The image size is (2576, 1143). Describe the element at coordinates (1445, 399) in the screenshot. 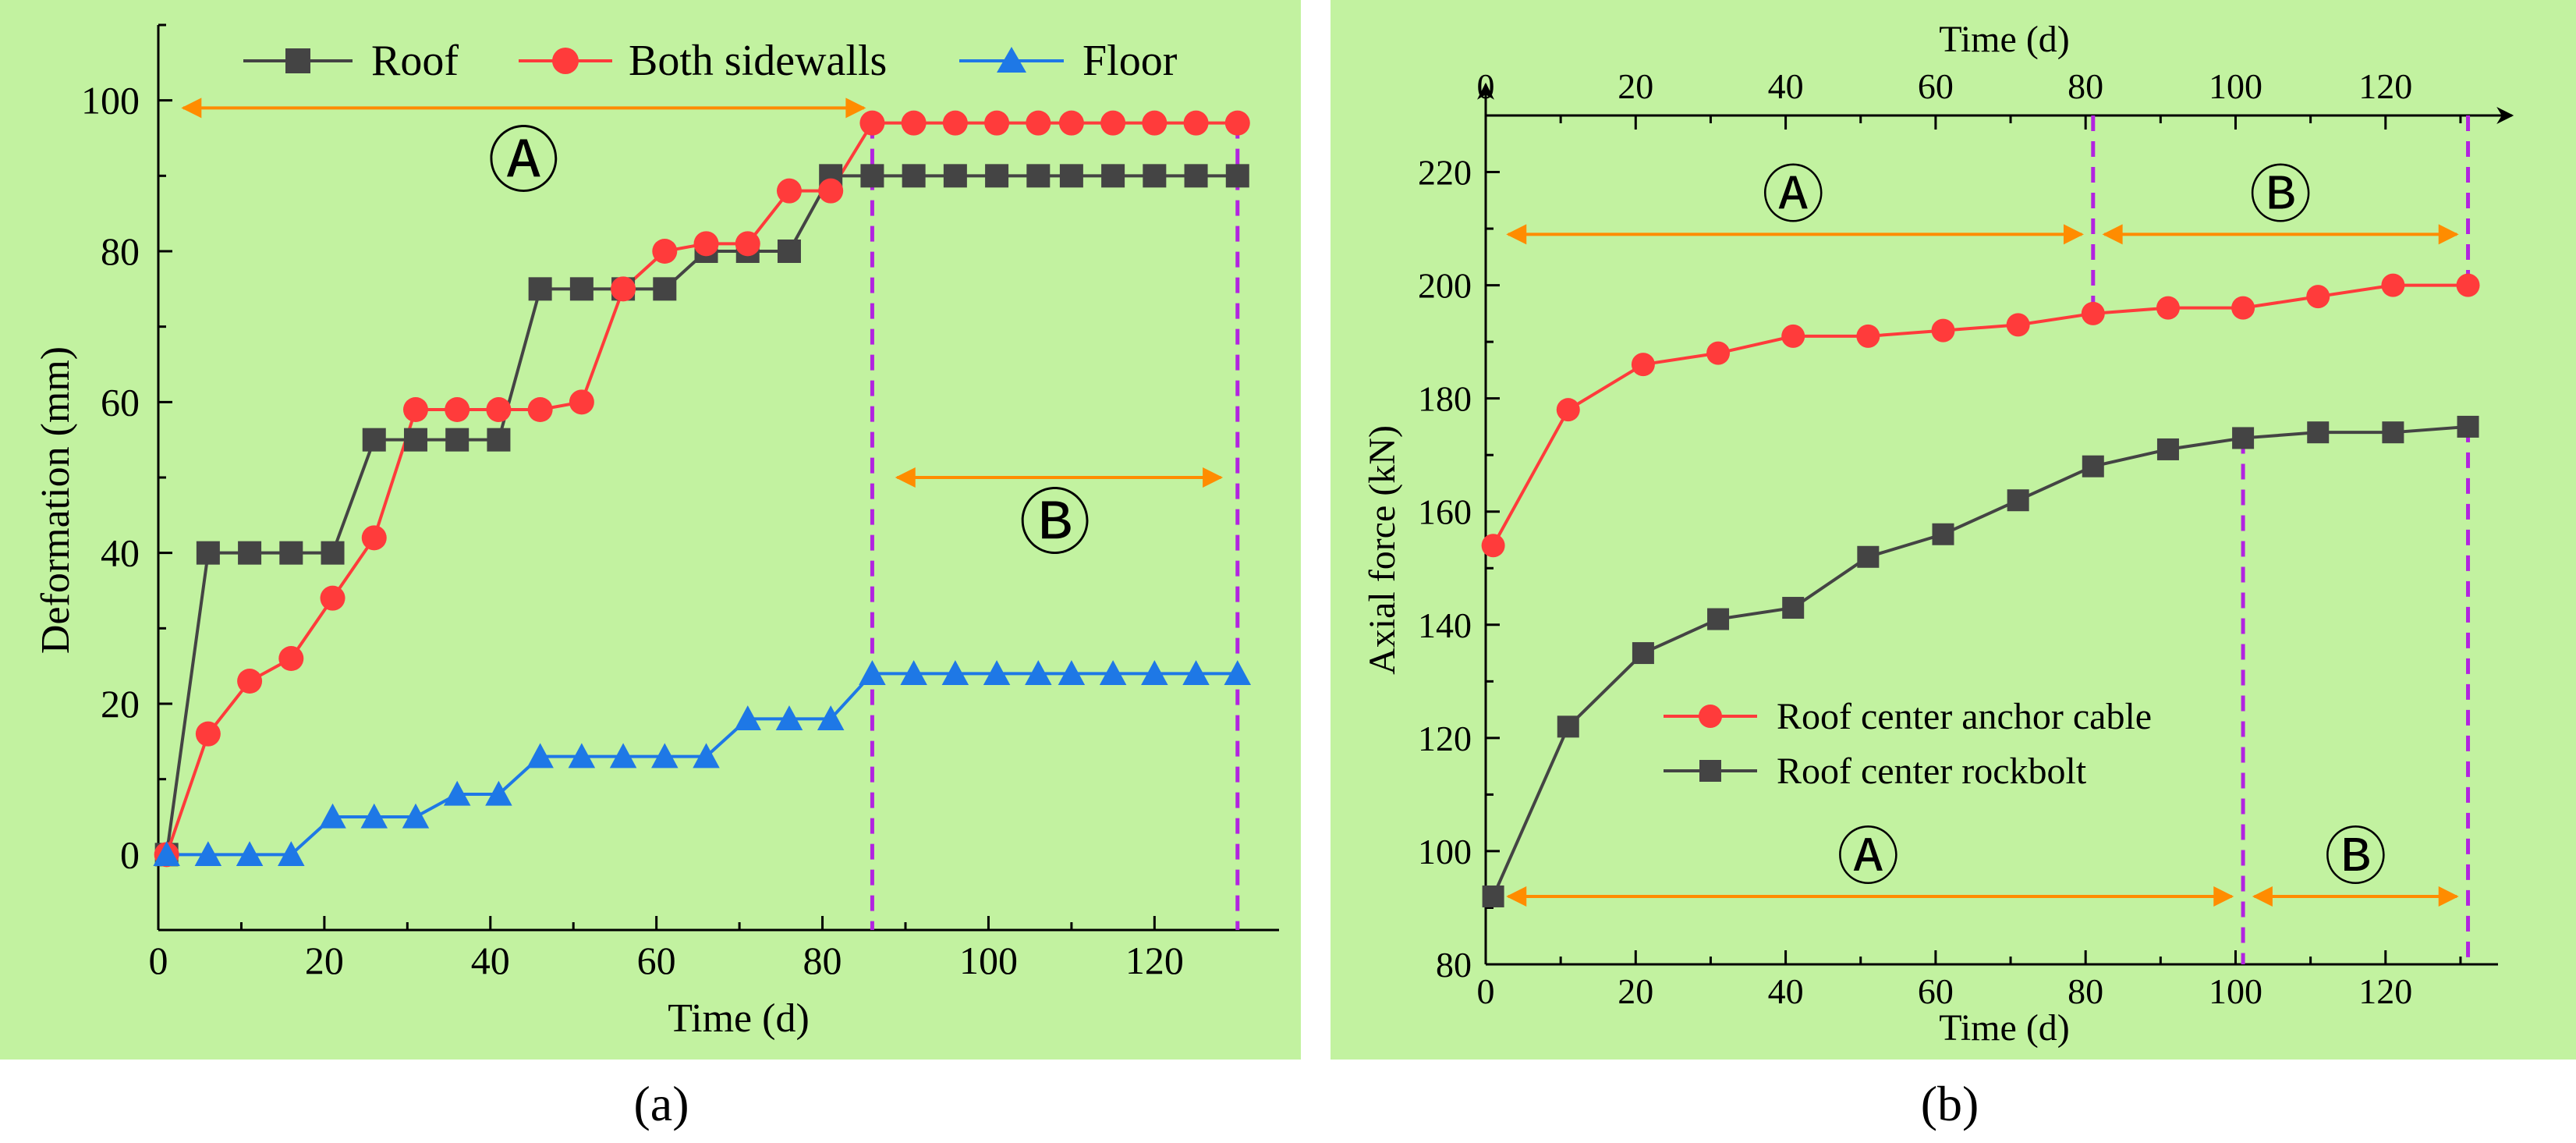

I see `panel-b-y-tick-label: 180` at that location.